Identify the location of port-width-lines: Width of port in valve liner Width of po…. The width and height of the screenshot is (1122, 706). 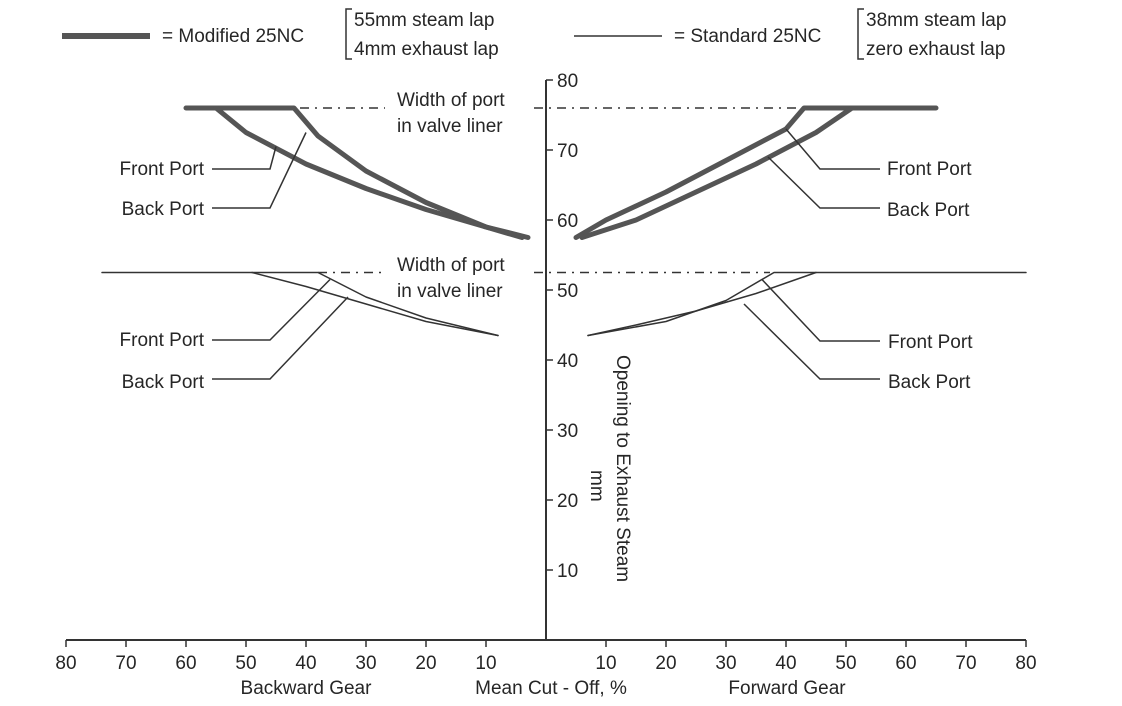
(550, 193).